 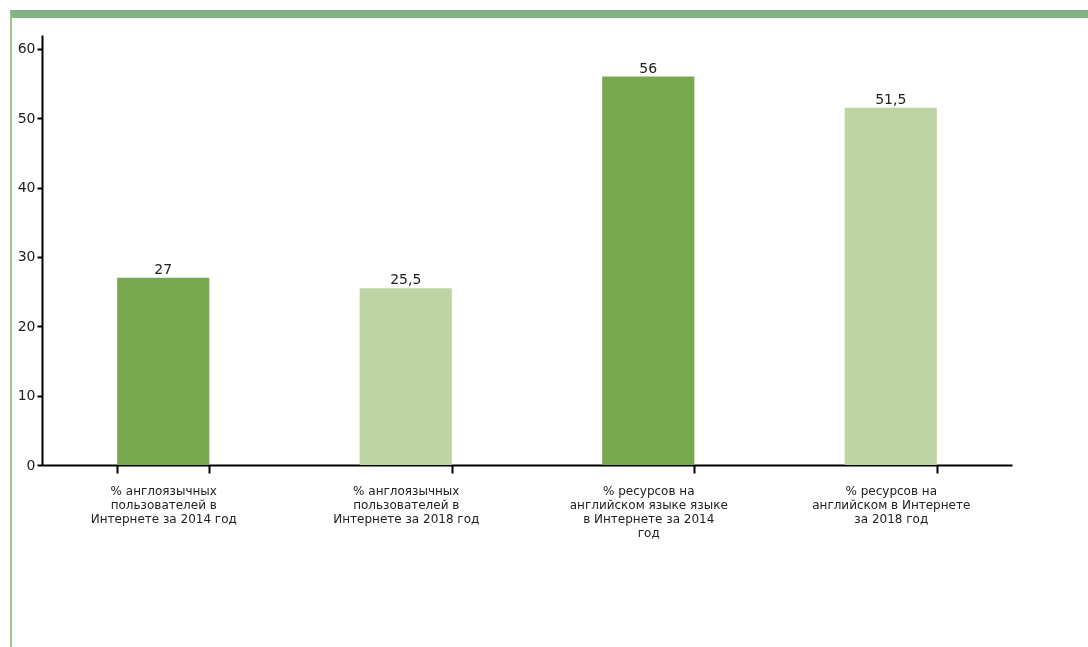 What do you see at coordinates (163, 504) in the screenshot?
I see `x-tick-label: % англоязычных пользователей в Интернете за 2014 год` at bounding box center [163, 504].